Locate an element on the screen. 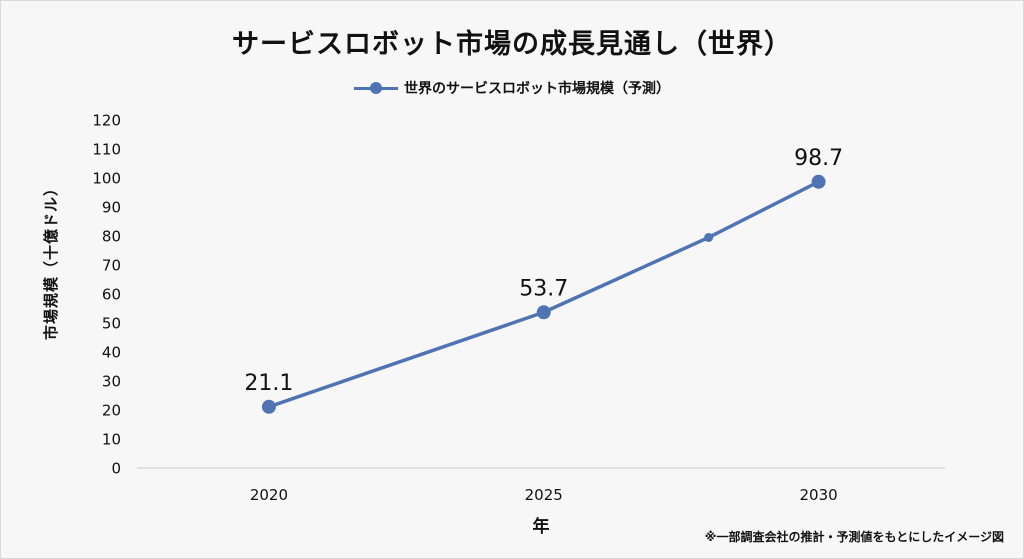 Image resolution: width=1024 pixels, height=559 pixels. y-tick-label: 80 is located at coordinates (111, 237).